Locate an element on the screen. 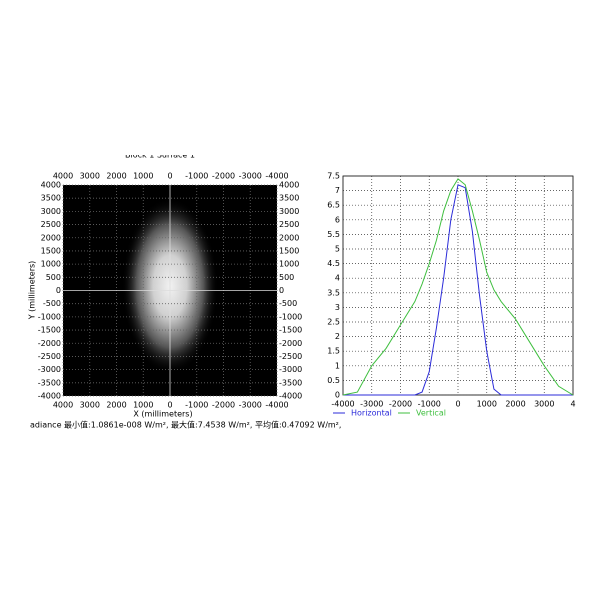  y-tick-label: 0.5 is located at coordinates (333, 380).